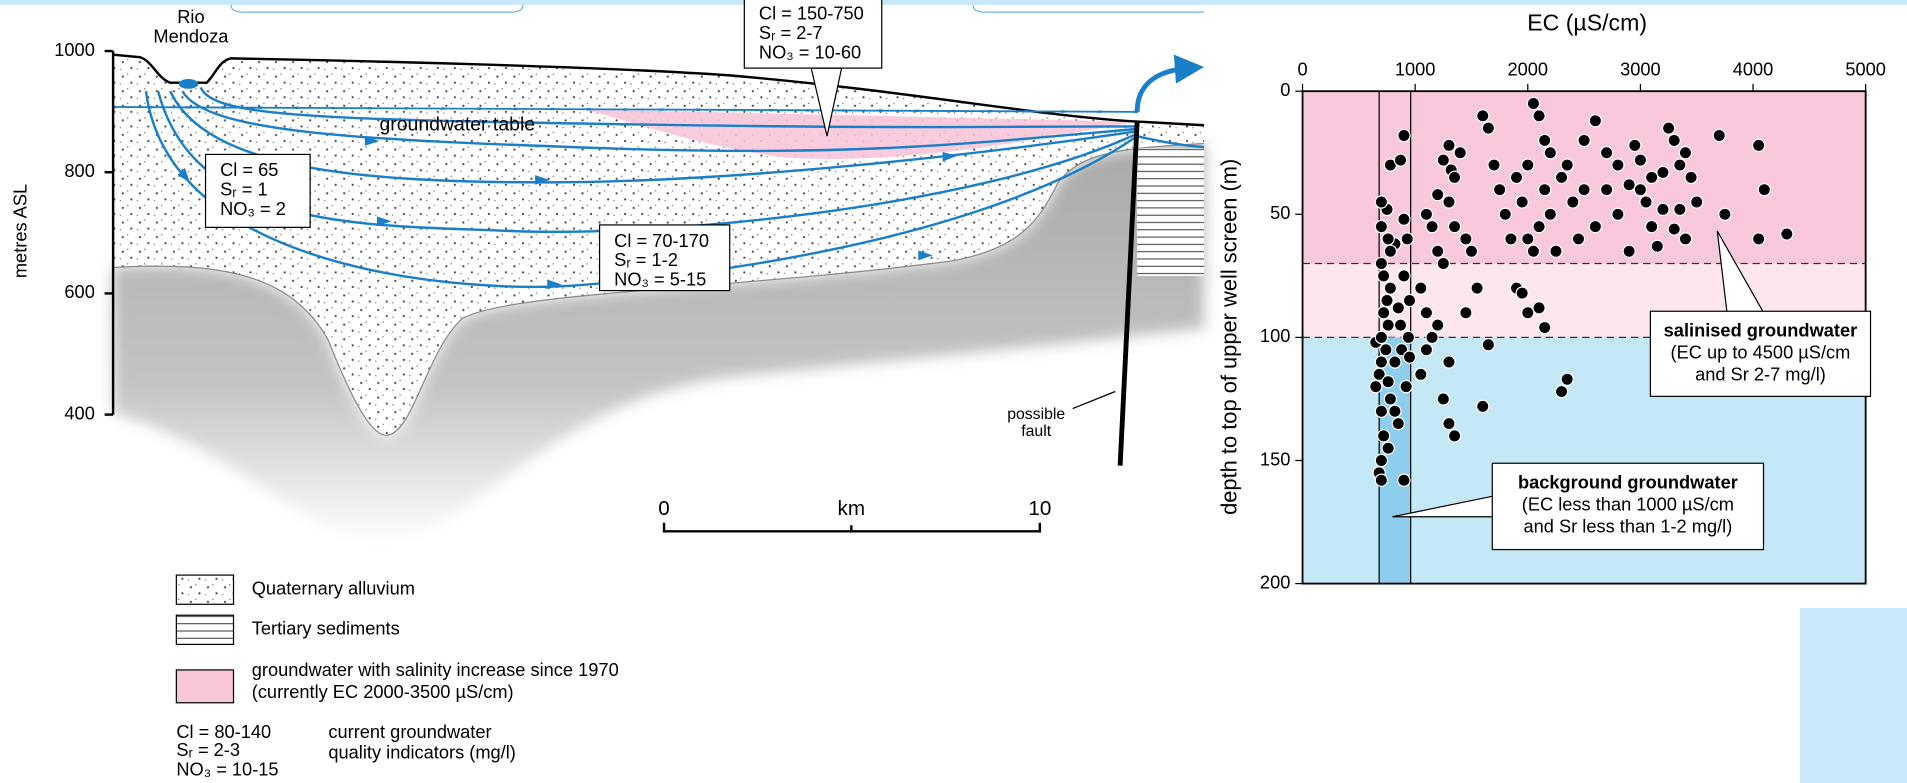  Describe the element at coordinates (422, 752) in the screenshot. I see `legend-note: quality indicators (mg/l)` at that location.